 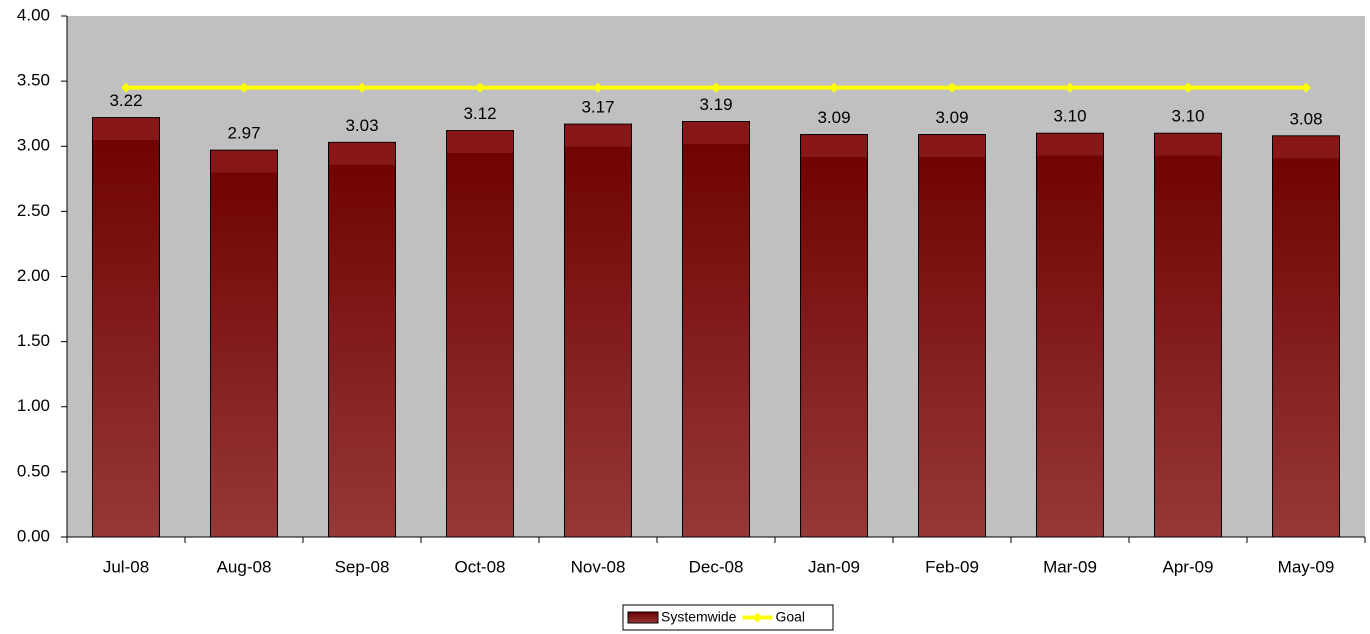 What do you see at coordinates (33, 340) in the screenshot?
I see `y-tick-label: 1.50` at bounding box center [33, 340].